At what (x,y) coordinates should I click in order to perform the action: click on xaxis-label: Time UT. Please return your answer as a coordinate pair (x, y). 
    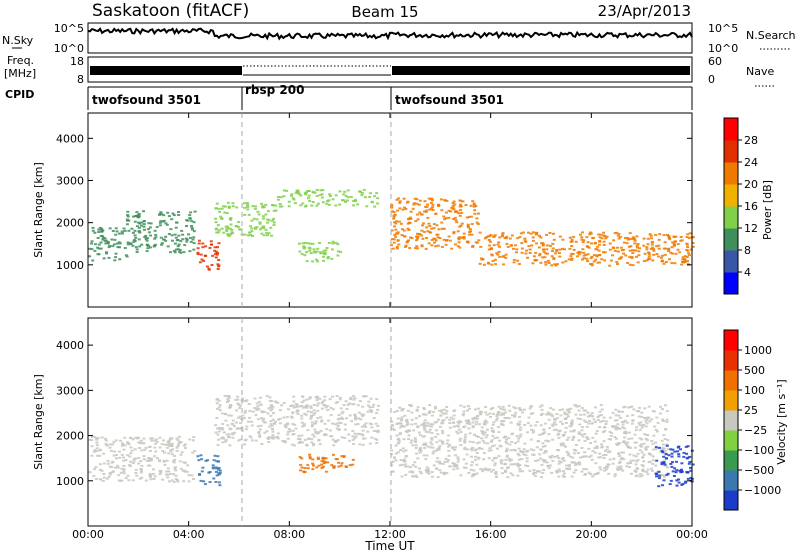
    Looking at the image, I should click on (389, 546).